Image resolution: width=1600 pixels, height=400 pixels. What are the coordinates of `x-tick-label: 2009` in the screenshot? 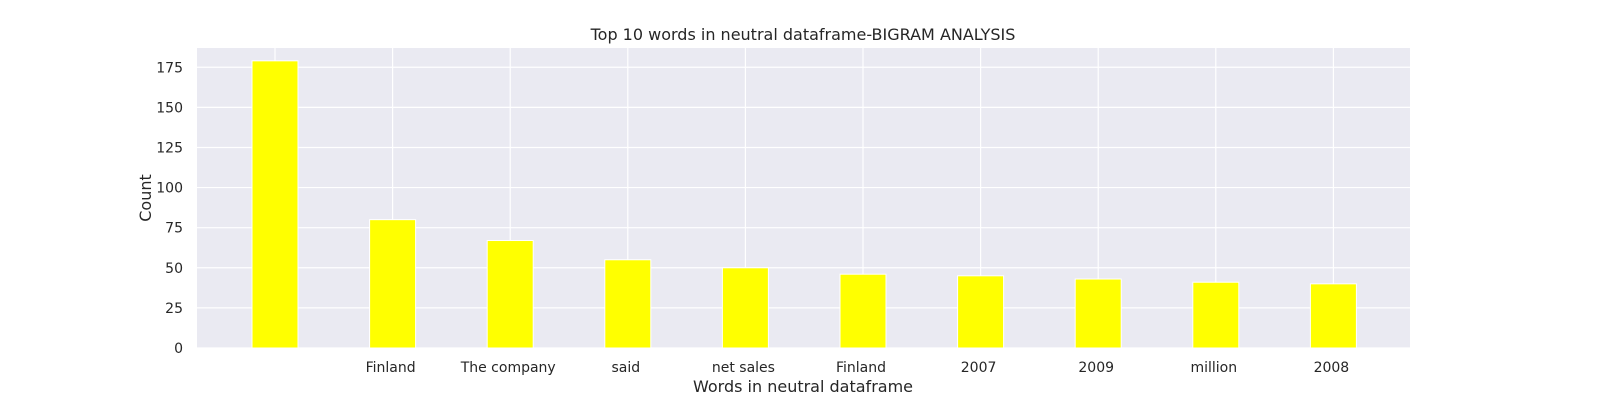 It's located at (1096, 368).